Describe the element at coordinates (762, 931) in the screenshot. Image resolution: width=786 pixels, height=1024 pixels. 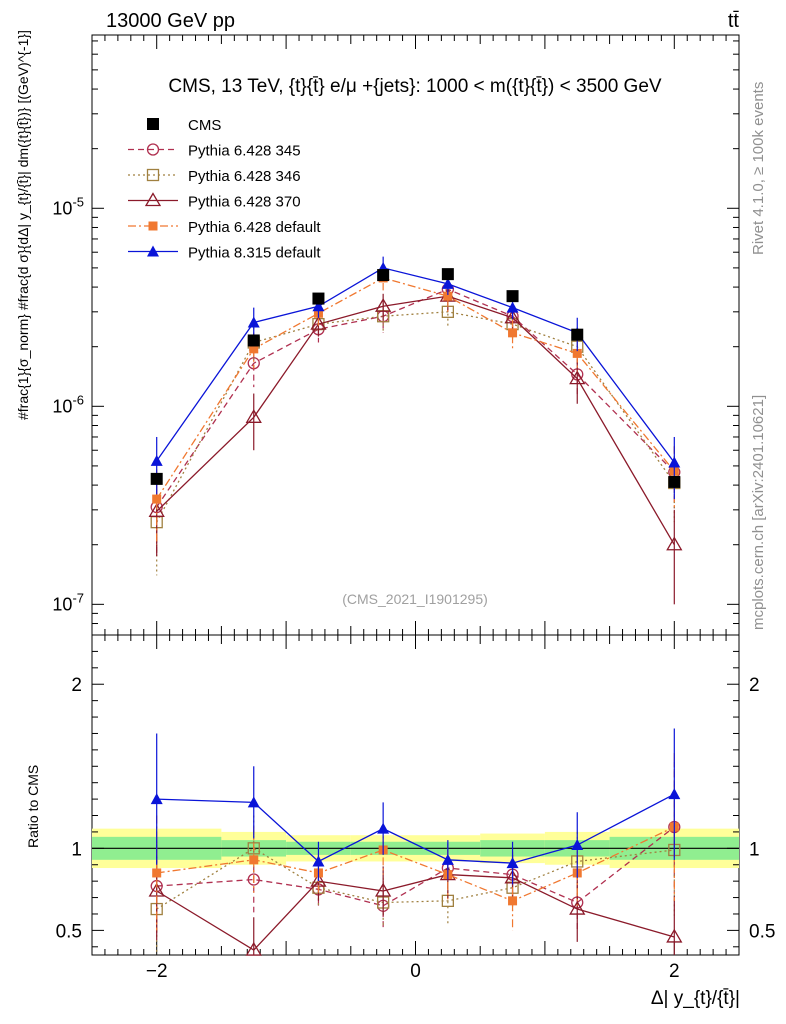
I see `ratio-y-tick-label-right: 0.5` at that location.